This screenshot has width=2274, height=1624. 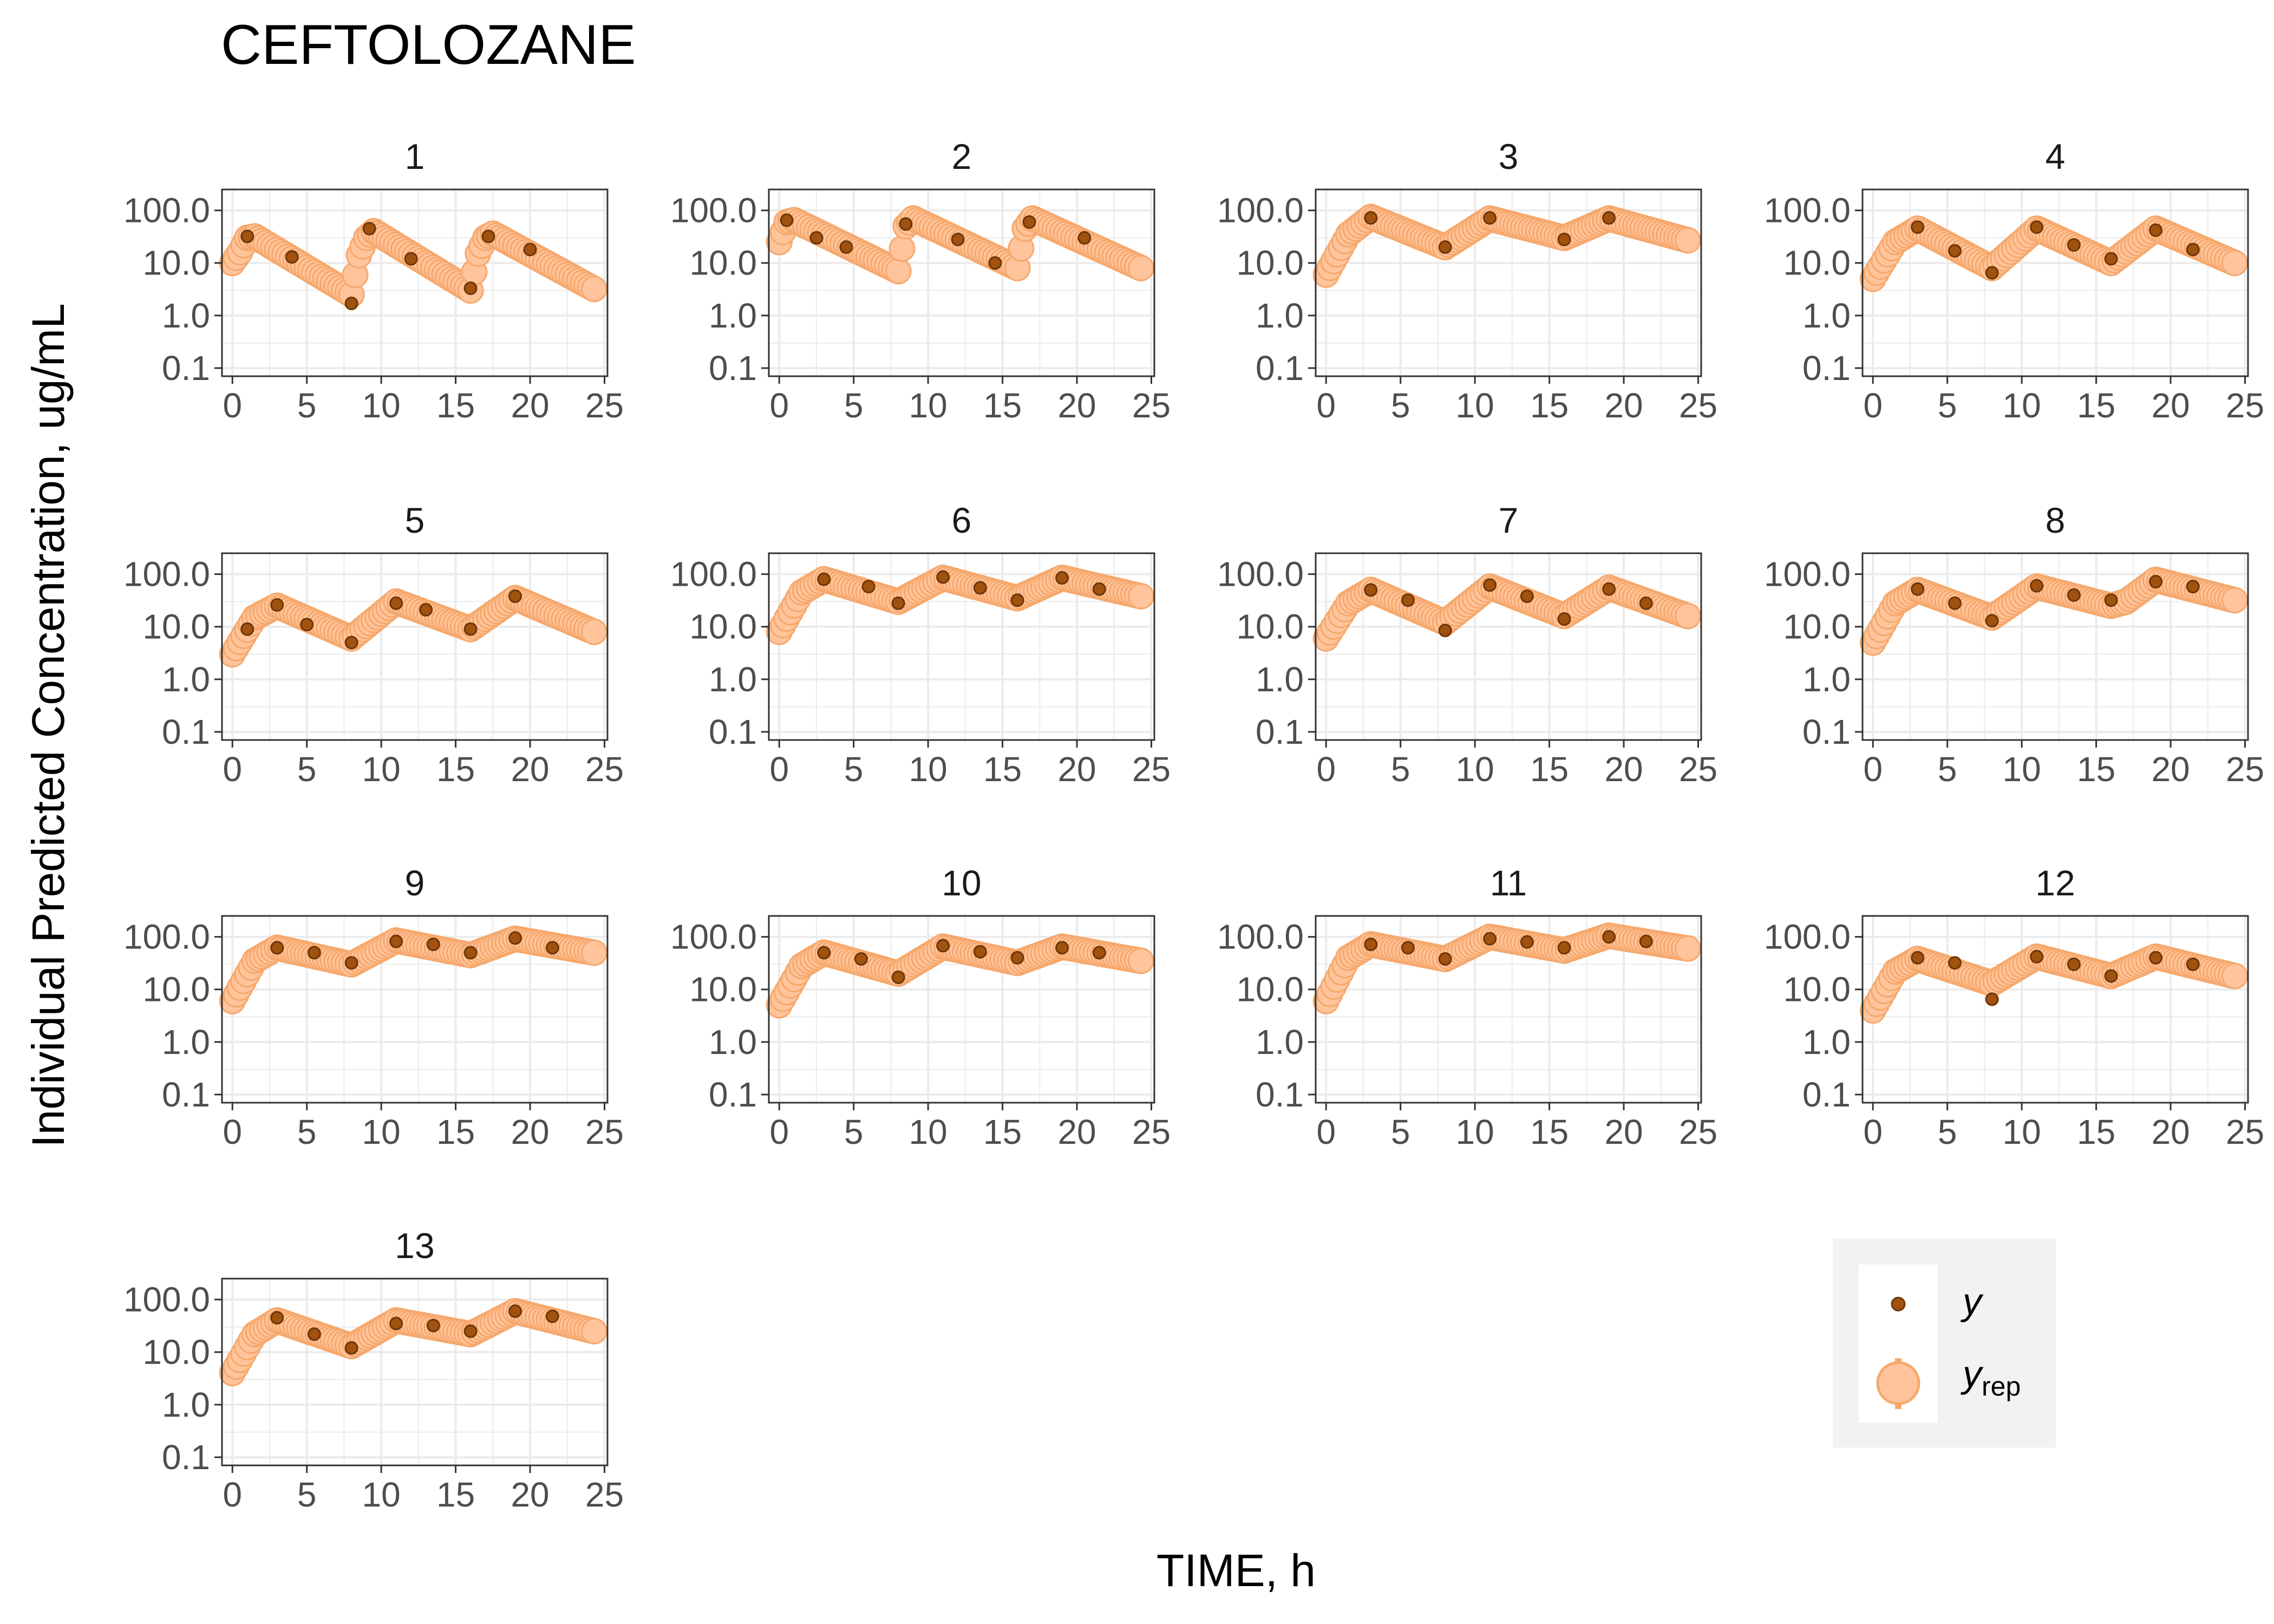 I want to click on facet-panel-7: 7 100.0 10.0 1.0 0.1 0 5 10 15 20 25, so click(x=1467, y=645).